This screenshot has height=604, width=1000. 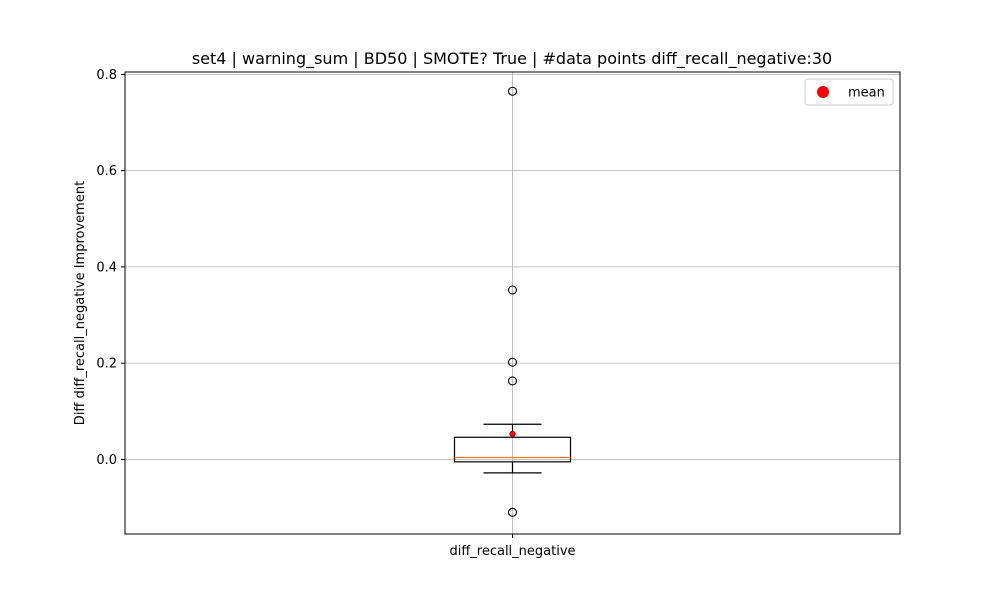 What do you see at coordinates (106, 267) in the screenshot?
I see `y-tick-label: 0.4` at bounding box center [106, 267].